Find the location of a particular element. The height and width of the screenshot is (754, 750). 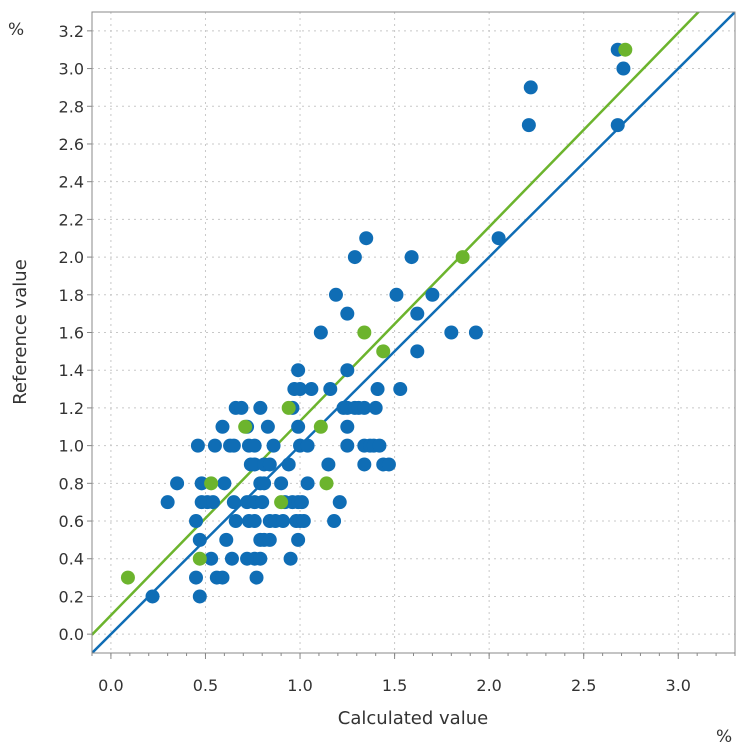

y-tick-label: 2.0 is located at coordinates (71, 257).